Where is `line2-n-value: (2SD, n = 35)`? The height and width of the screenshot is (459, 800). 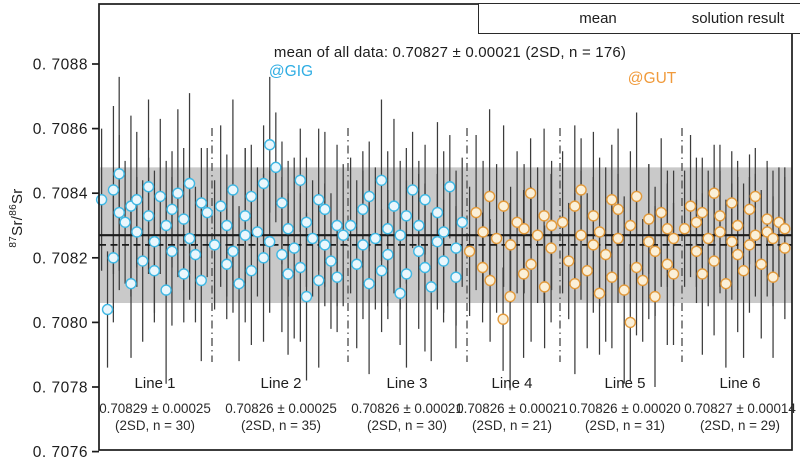
line2-n-value: (2SD, n = 35) is located at coordinates (281, 425).